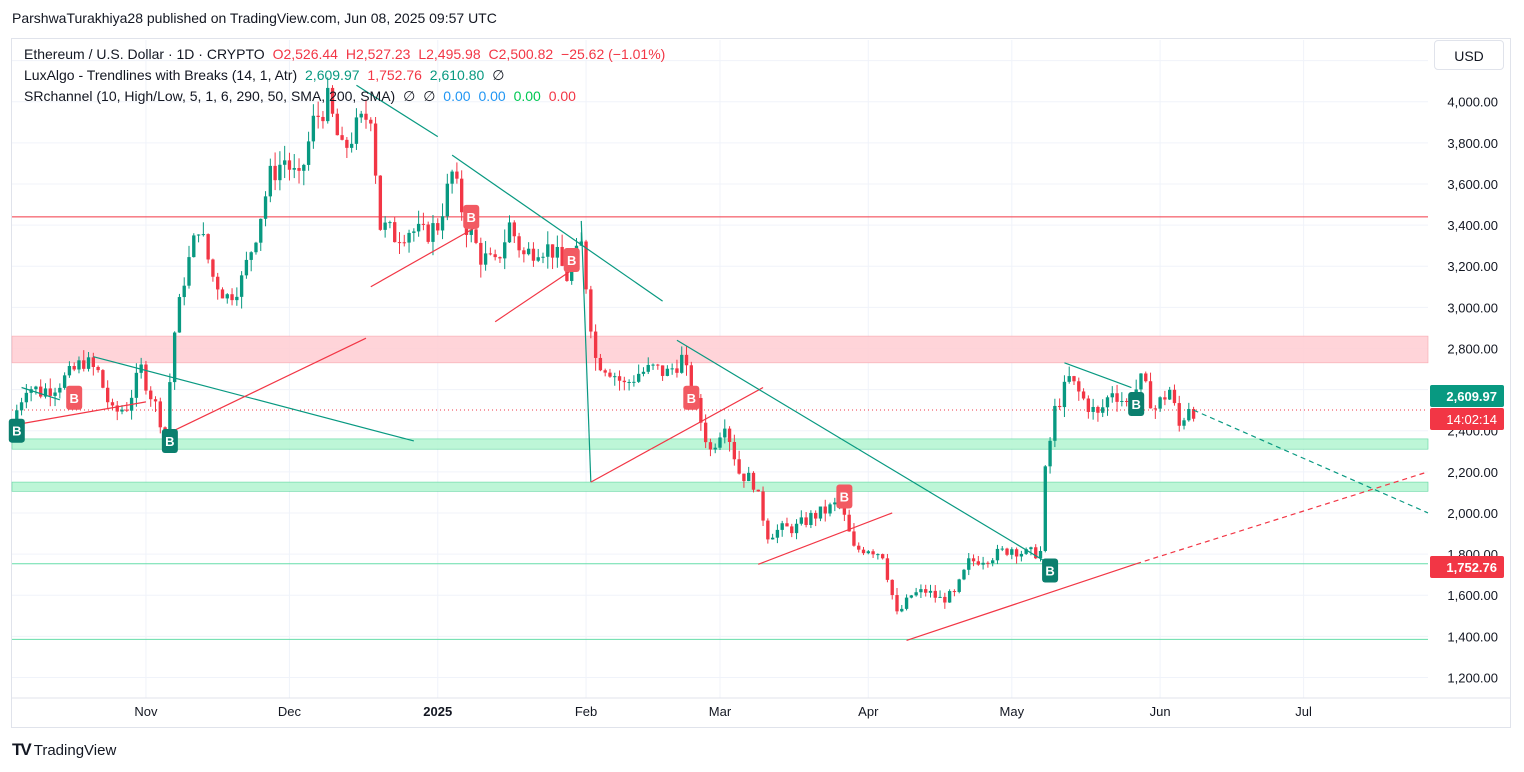 This screenshot has height=772, width=1524. I want to click on price-tag-lower, so click(1467, 567).